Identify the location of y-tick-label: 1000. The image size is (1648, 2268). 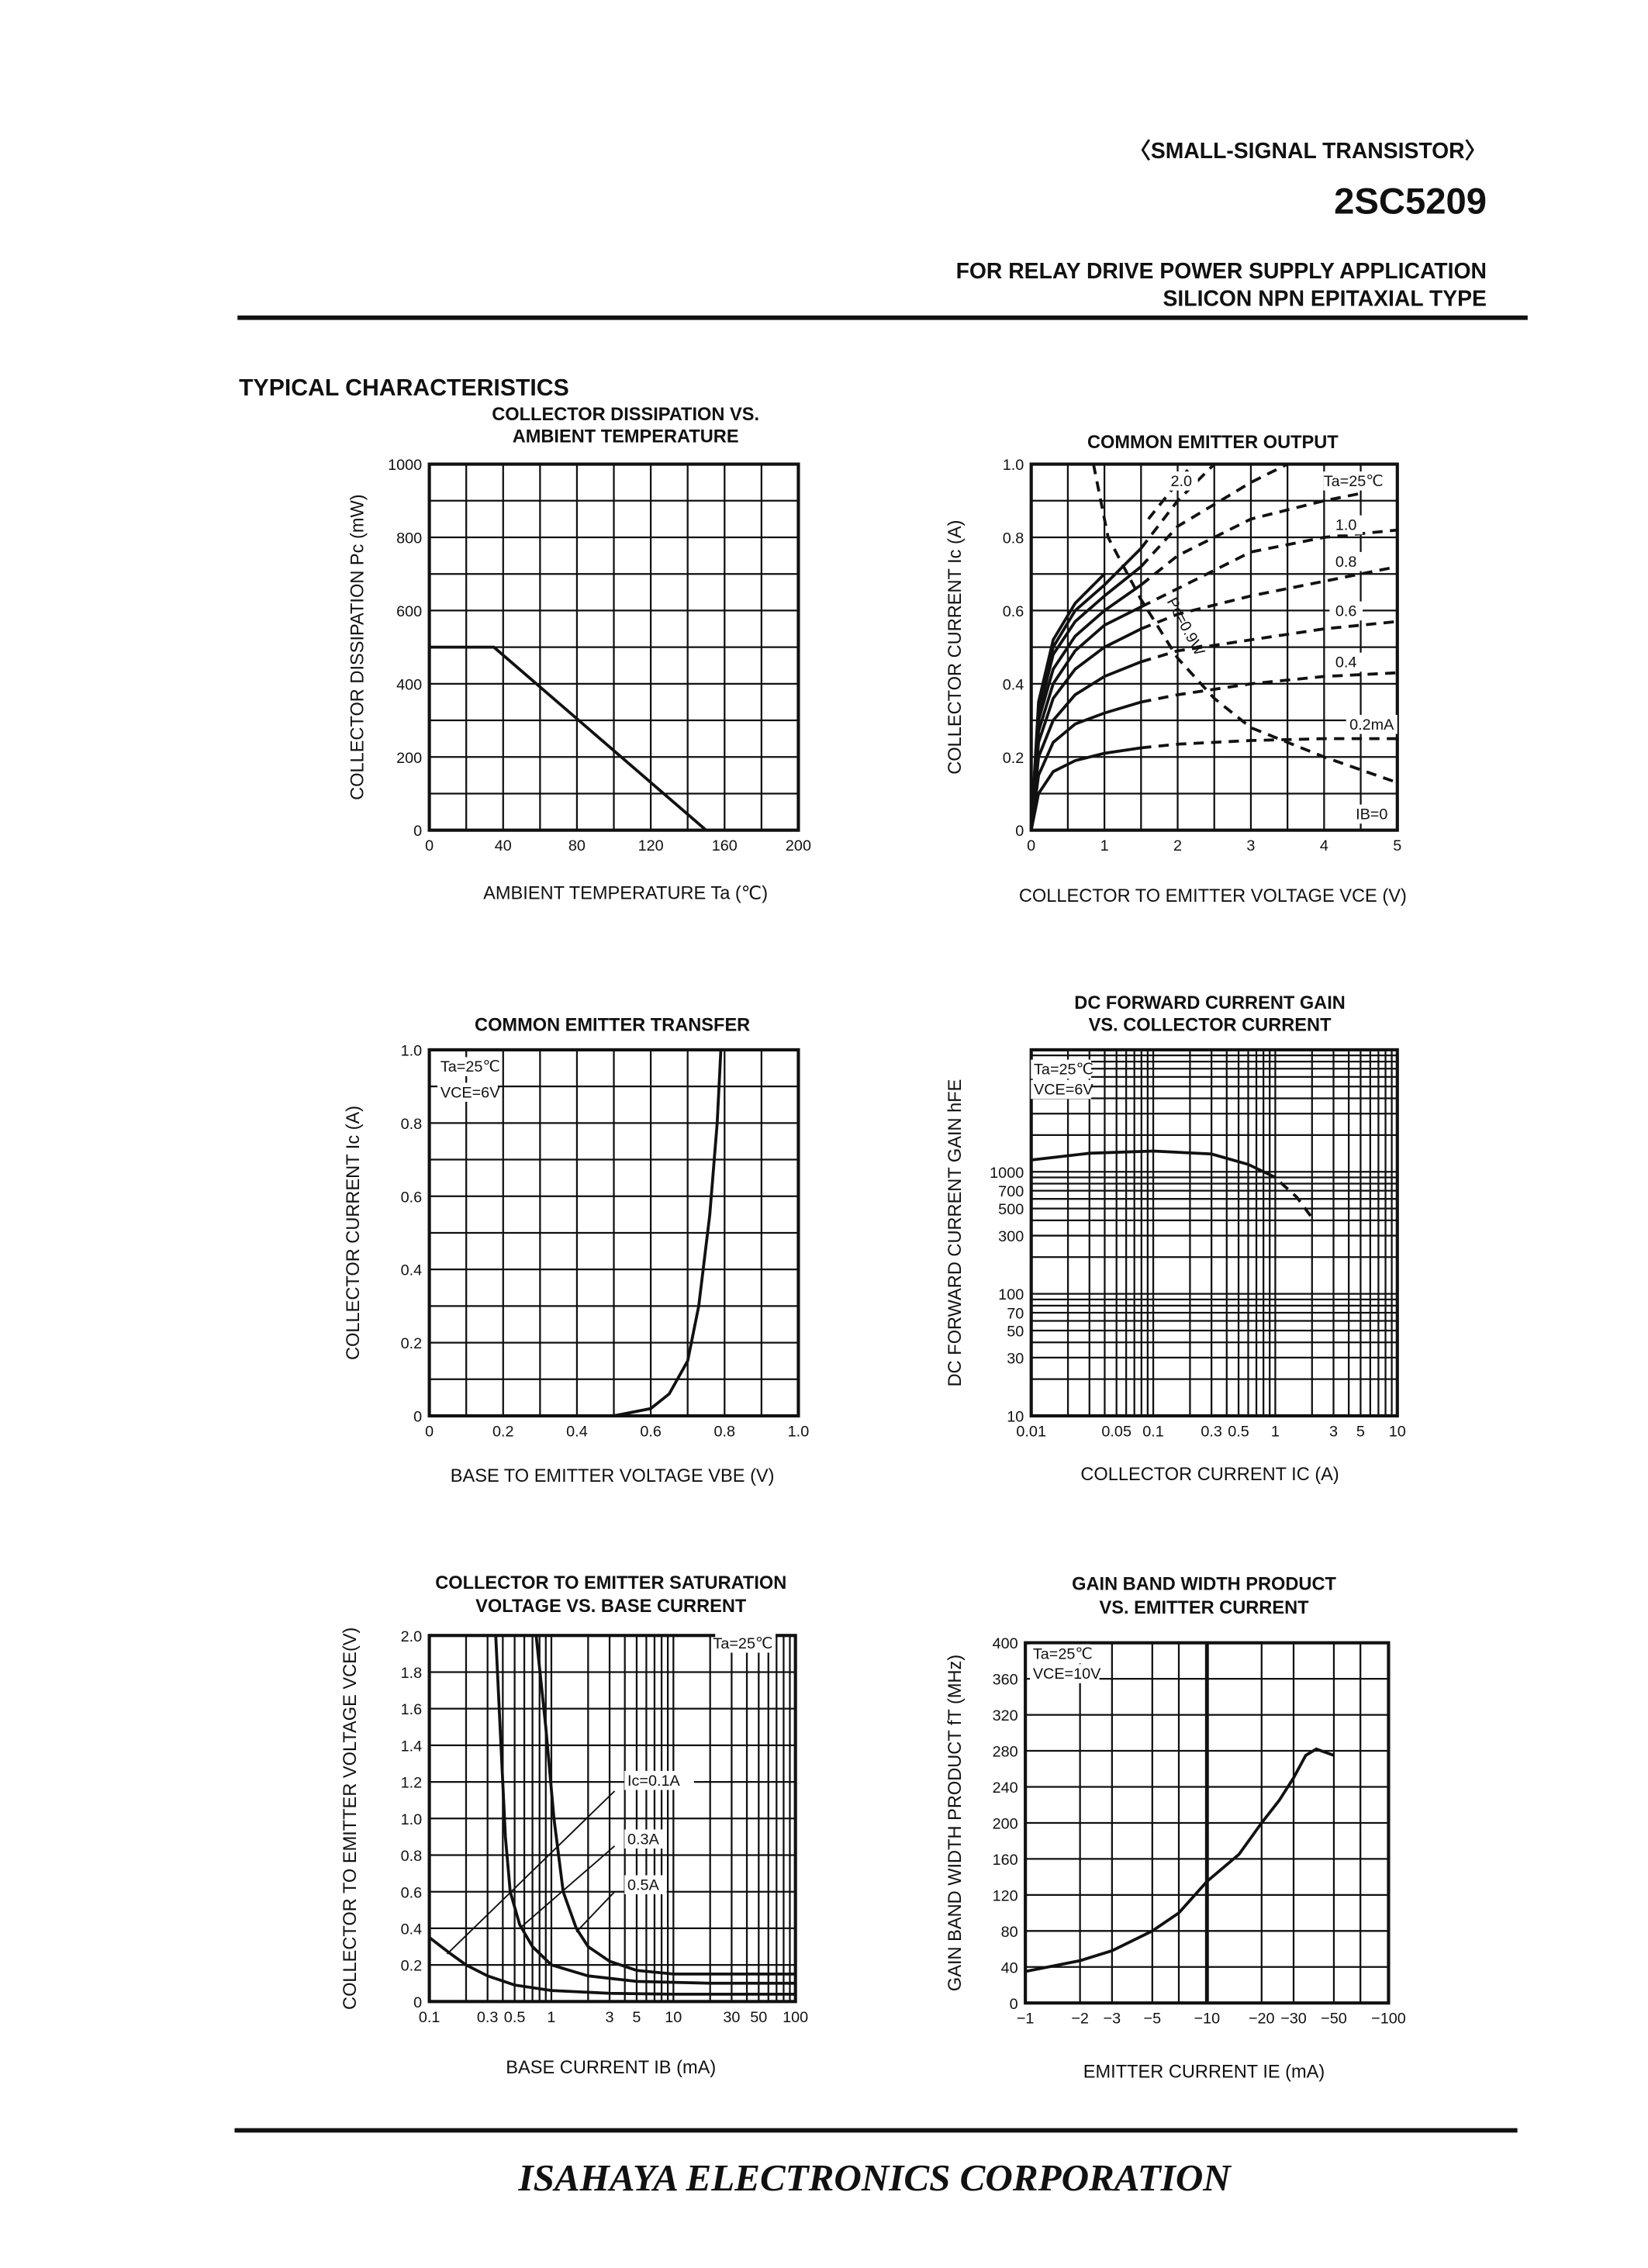
(1007, 1173).